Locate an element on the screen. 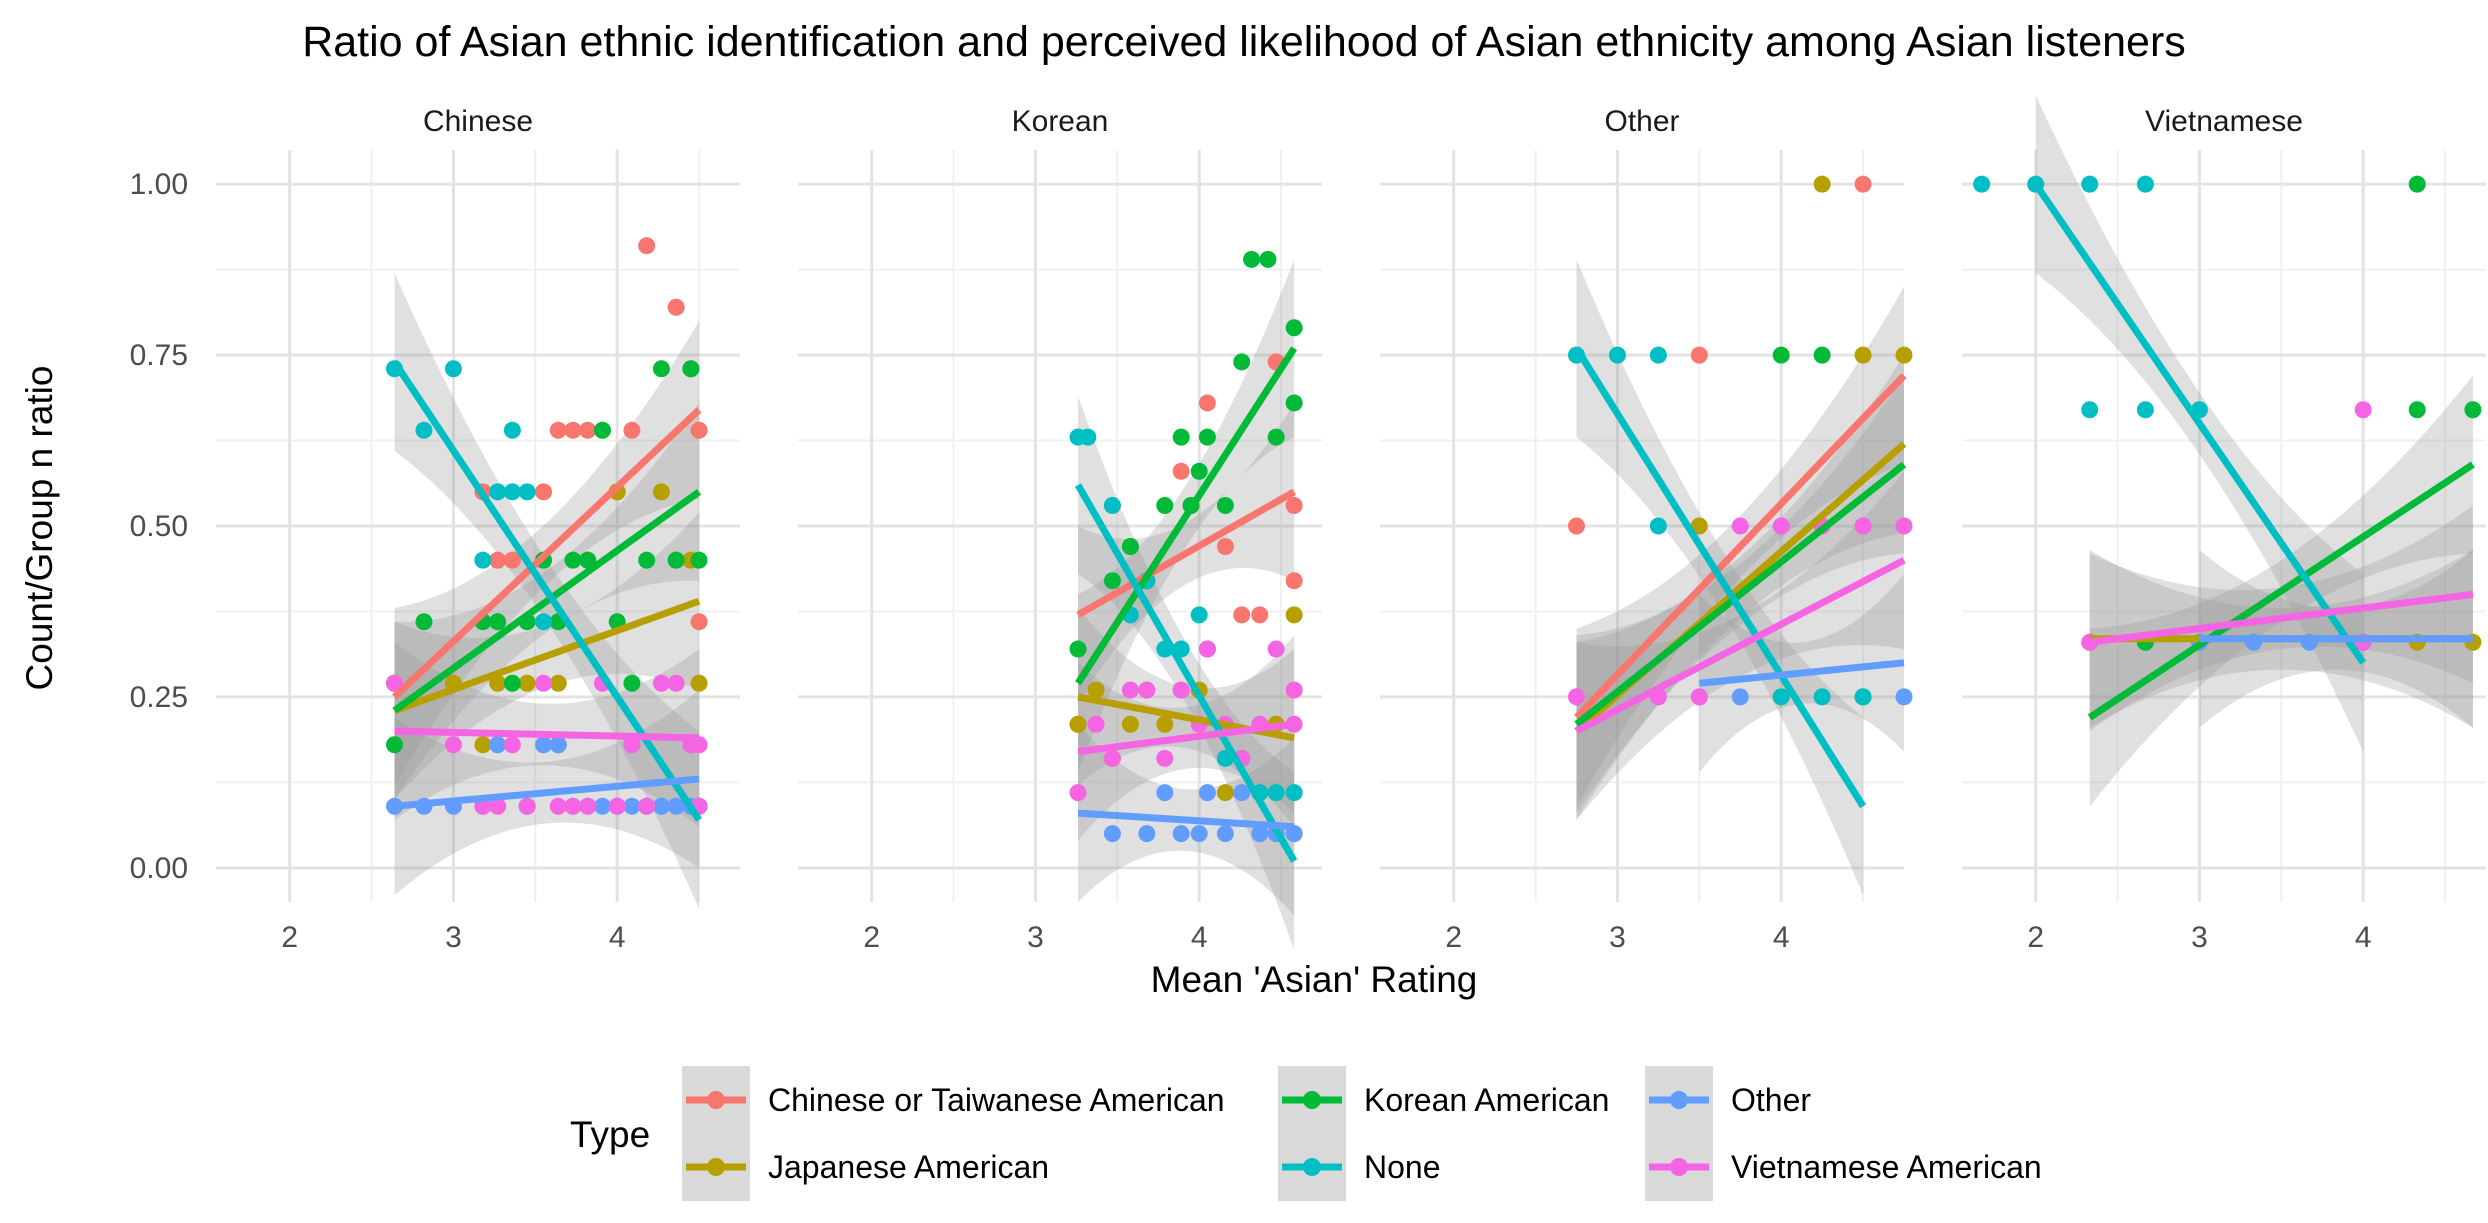  legend-entry-japanese-american: Japanese American is located at coordinates (865, 1167).